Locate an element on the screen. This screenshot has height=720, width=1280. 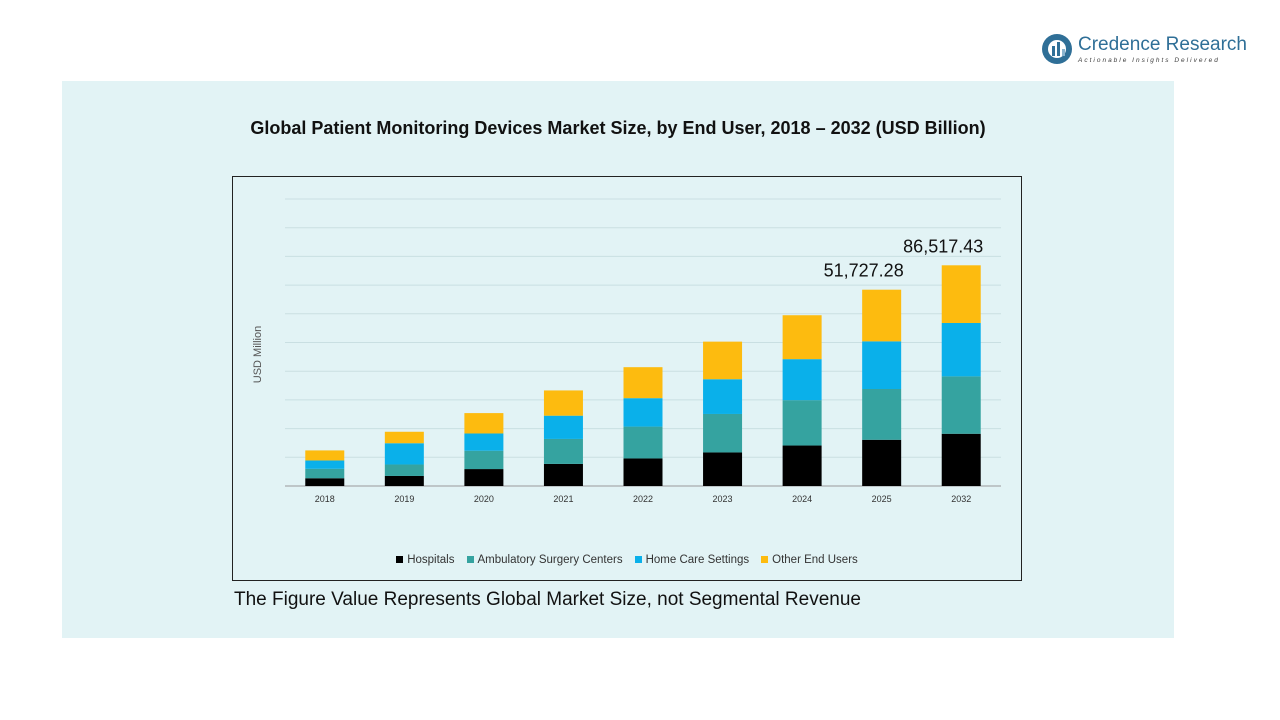
y-axis-label: USD Million is located at coordinates (258, 354).